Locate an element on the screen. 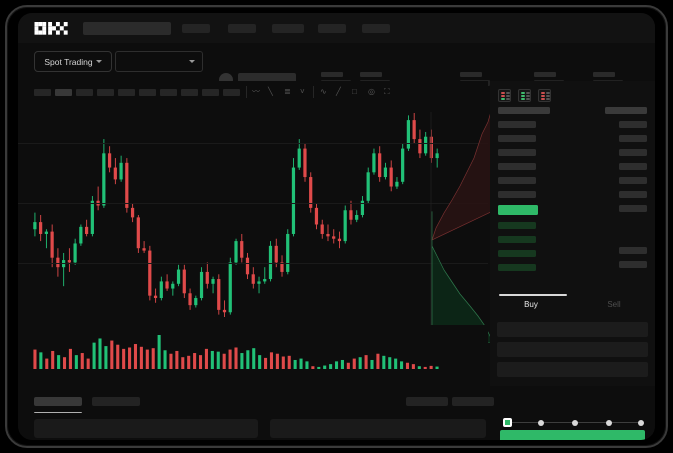 This screenshot has width=673, height=453. volume-series is located at coordinates (236, 352).